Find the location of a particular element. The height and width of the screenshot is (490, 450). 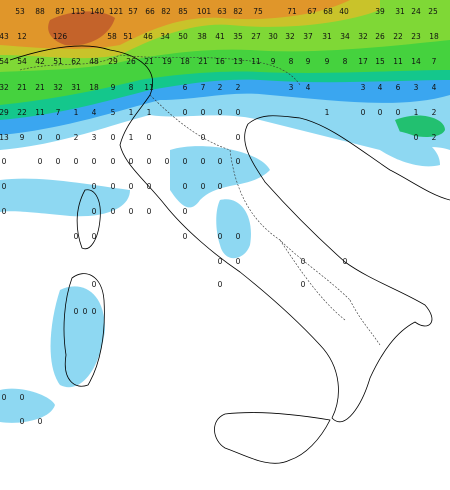

grid-value: 115 is located at coordinates (78, 11).